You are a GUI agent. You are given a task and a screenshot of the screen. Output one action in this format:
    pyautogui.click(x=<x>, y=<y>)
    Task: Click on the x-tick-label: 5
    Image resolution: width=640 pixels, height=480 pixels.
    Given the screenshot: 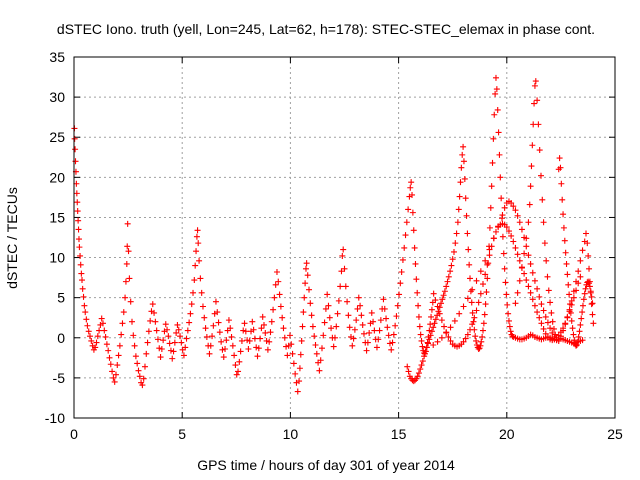 What is the action you would take?
    pyautogui.click(x=182, y=434)
    